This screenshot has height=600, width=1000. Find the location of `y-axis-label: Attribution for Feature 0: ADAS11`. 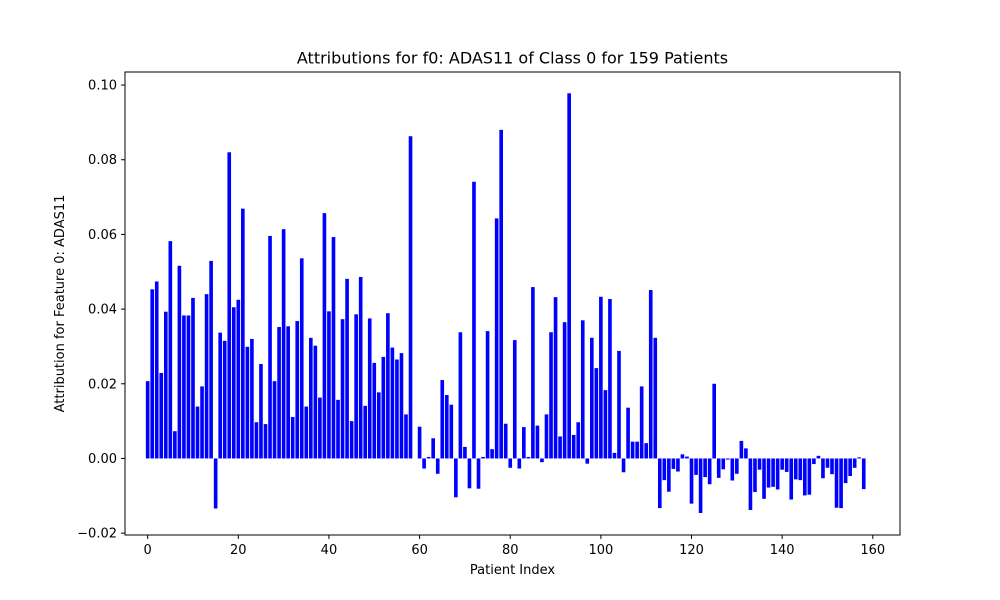

y-axis-label: Attribution for Feature 0: ADAS11 is located at coordinates (60, 304).